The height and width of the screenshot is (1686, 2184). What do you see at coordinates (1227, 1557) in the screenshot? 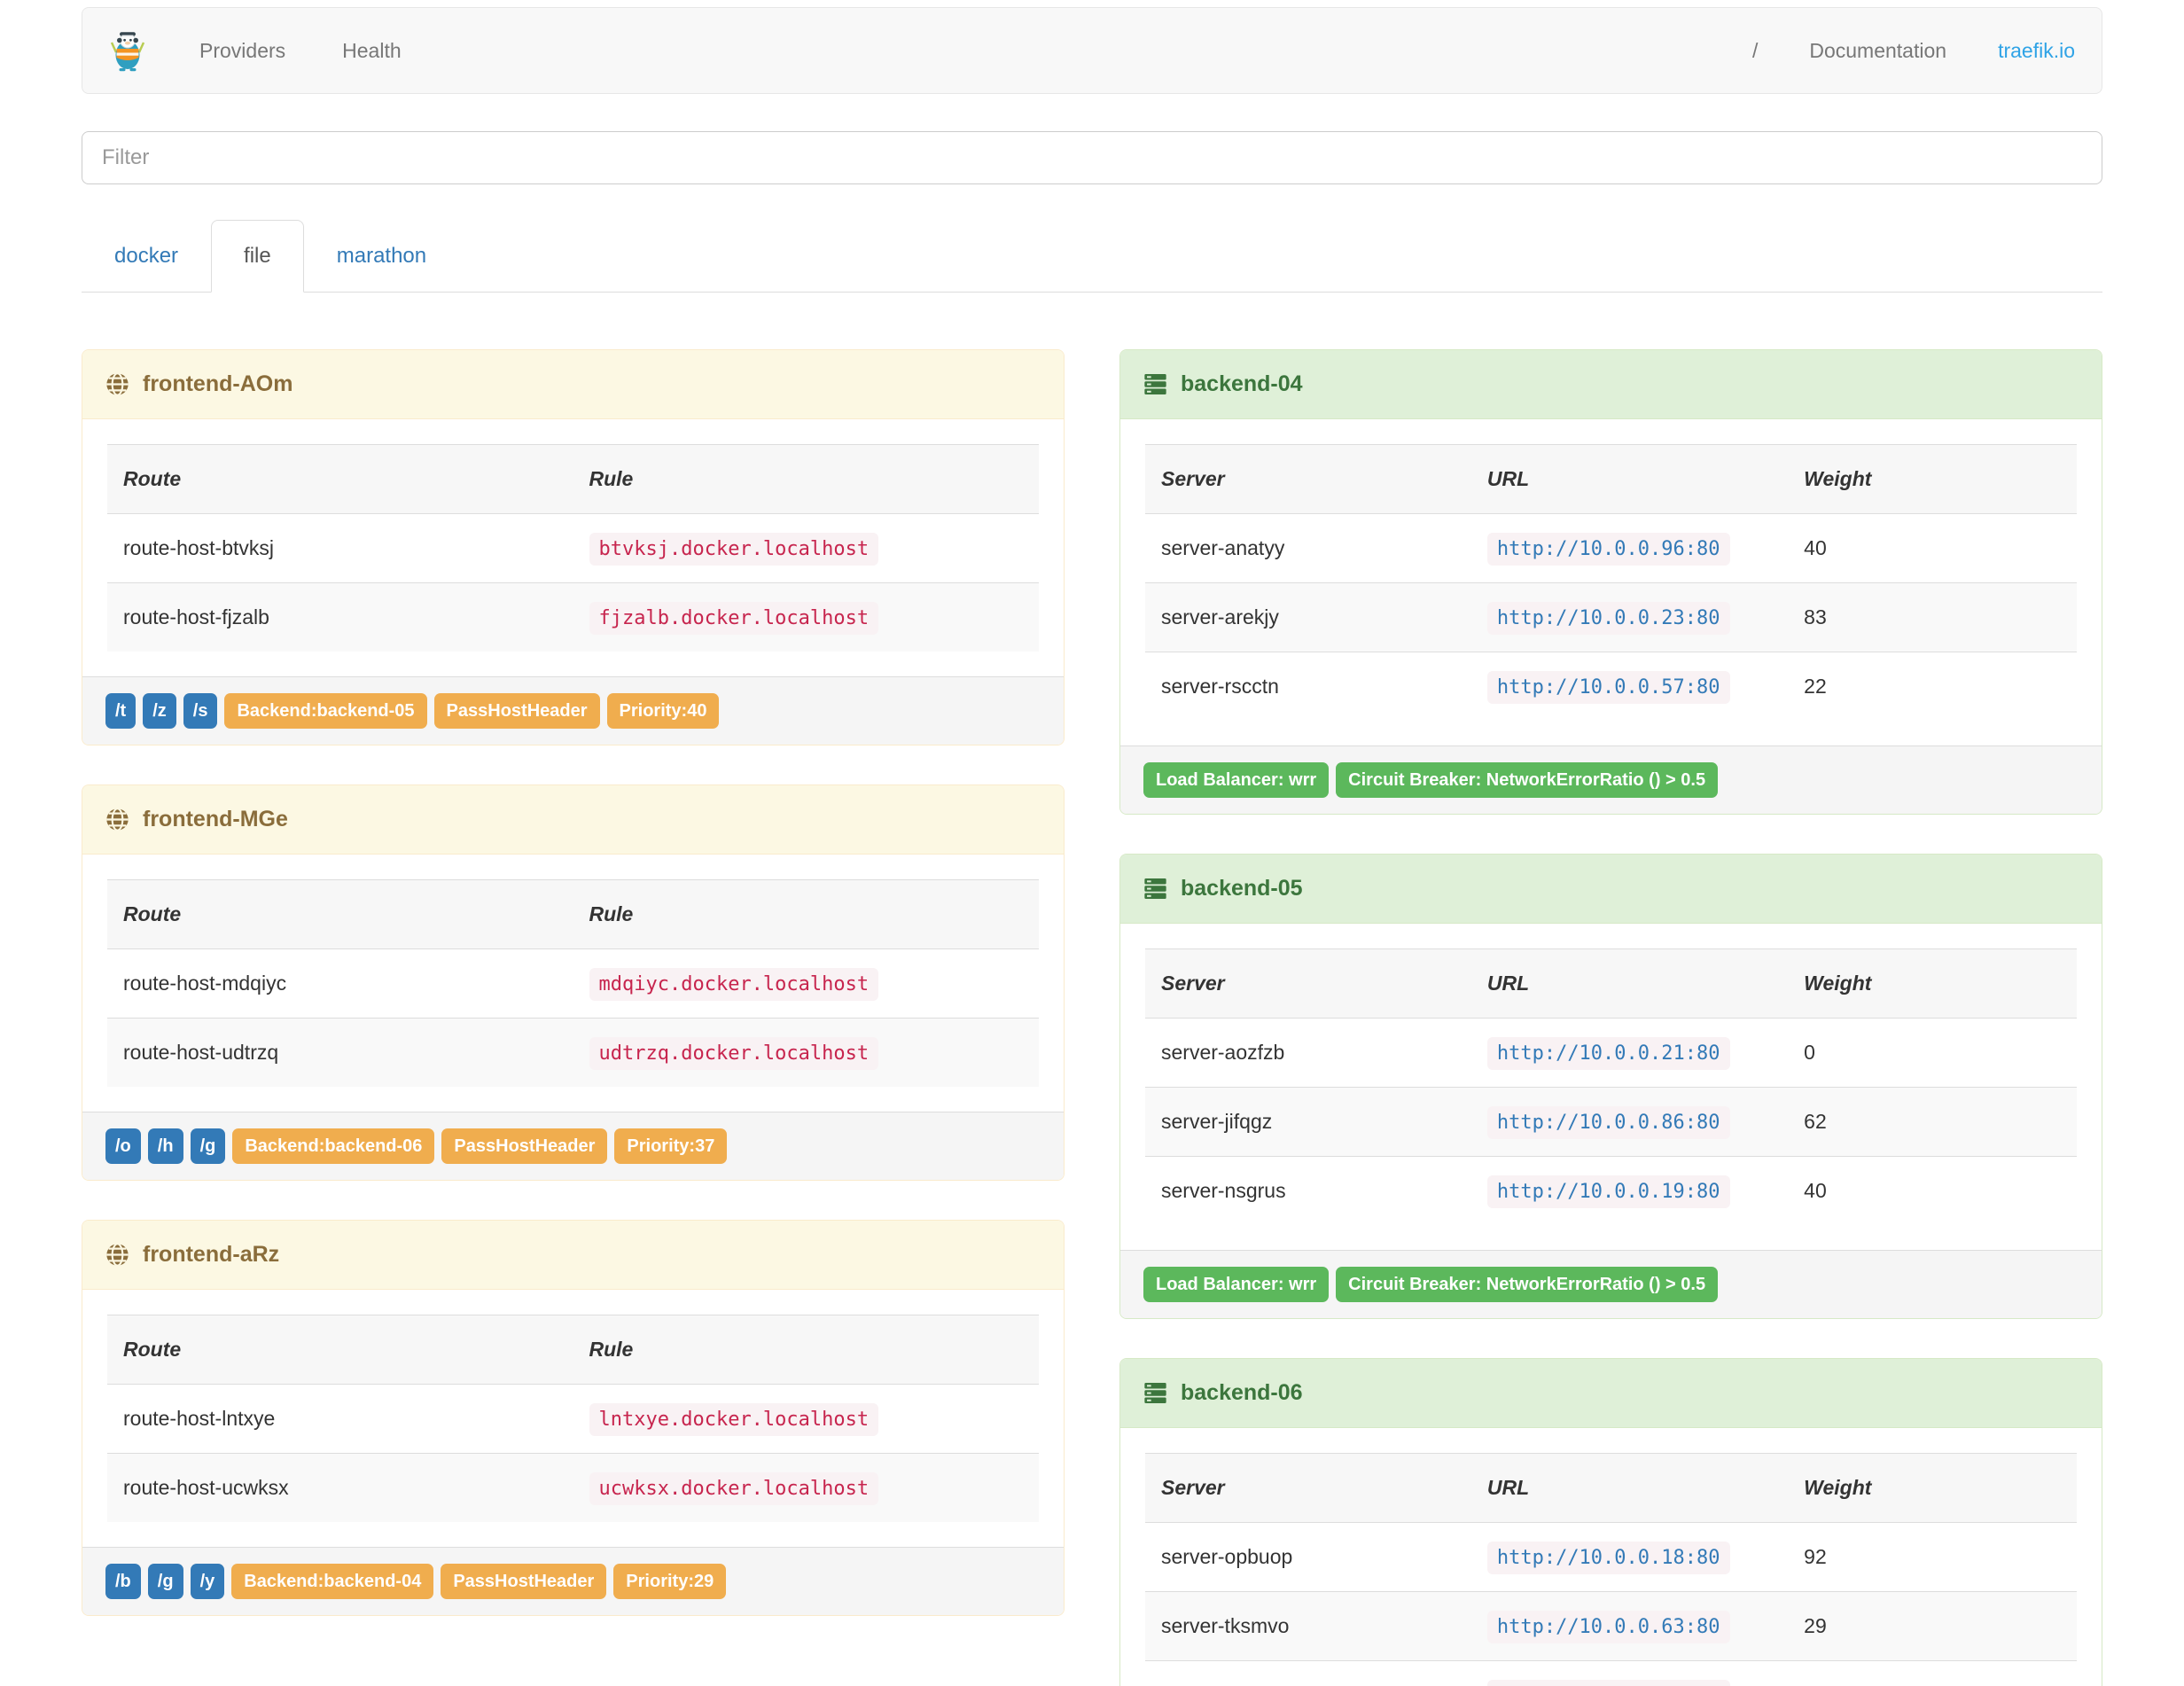
I see `server-name: server-opbuop` at bounding box center [1227, 1557].